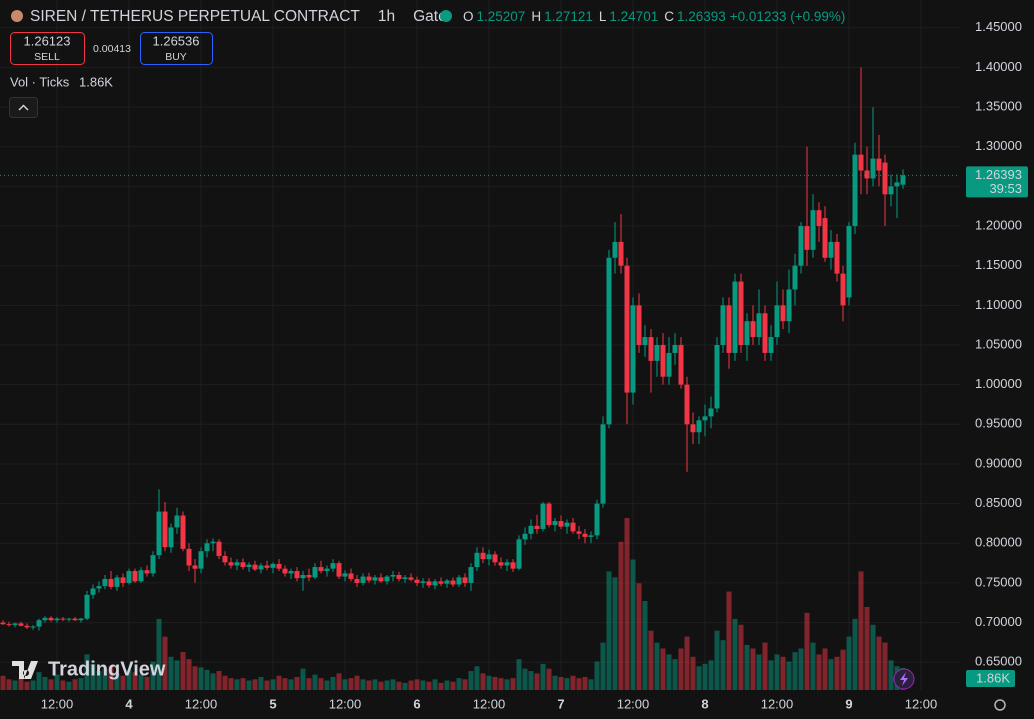 The width and height of the screenshot is (1034, 719). What do you see at coordinates (509, 684) in the screenshot?
I see `watermark: TradingView` at bounding box center [509, 684].